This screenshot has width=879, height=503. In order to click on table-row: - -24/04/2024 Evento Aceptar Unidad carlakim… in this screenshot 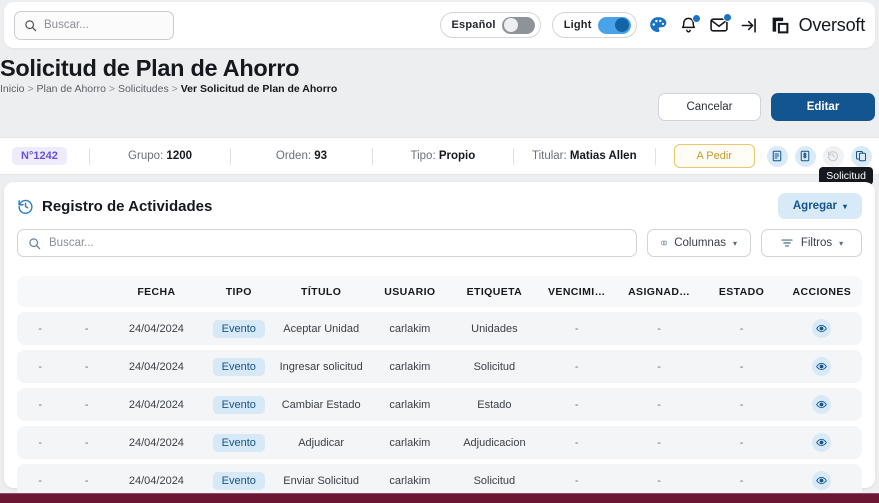, I will do `click(439, 328)`.